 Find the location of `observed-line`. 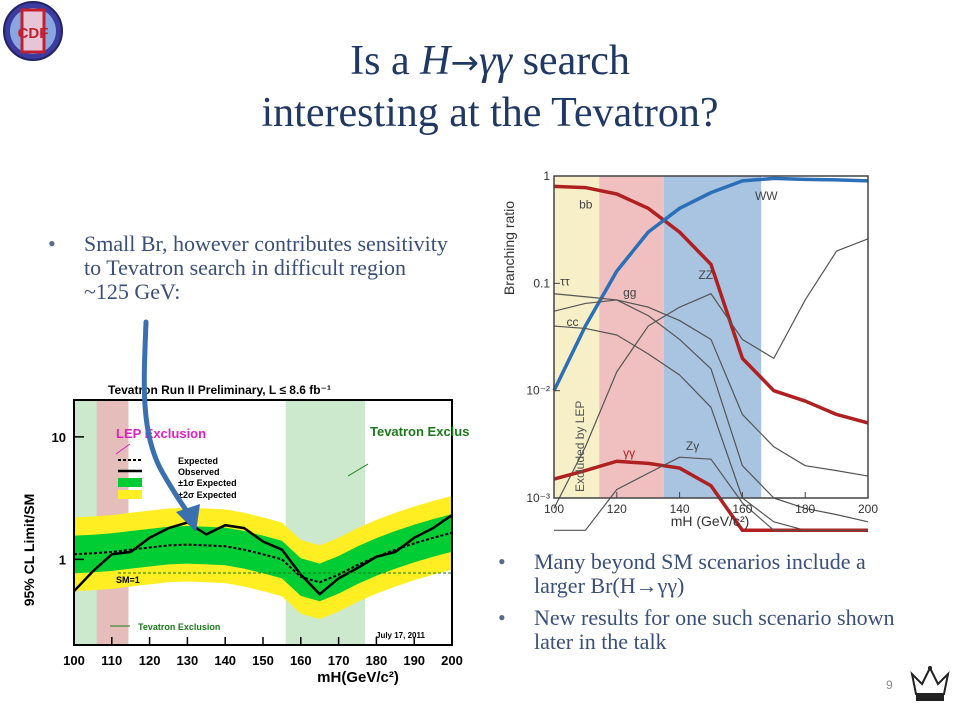

observed-line is located at coordinates (263, 555).